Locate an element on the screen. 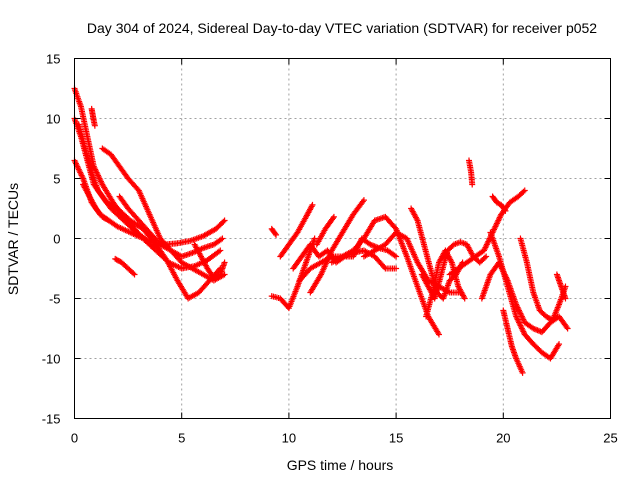 Image resolution: width=640 pixels, height=480 pixels. x-tick-label: 10 is located at coordinates (289, 438).